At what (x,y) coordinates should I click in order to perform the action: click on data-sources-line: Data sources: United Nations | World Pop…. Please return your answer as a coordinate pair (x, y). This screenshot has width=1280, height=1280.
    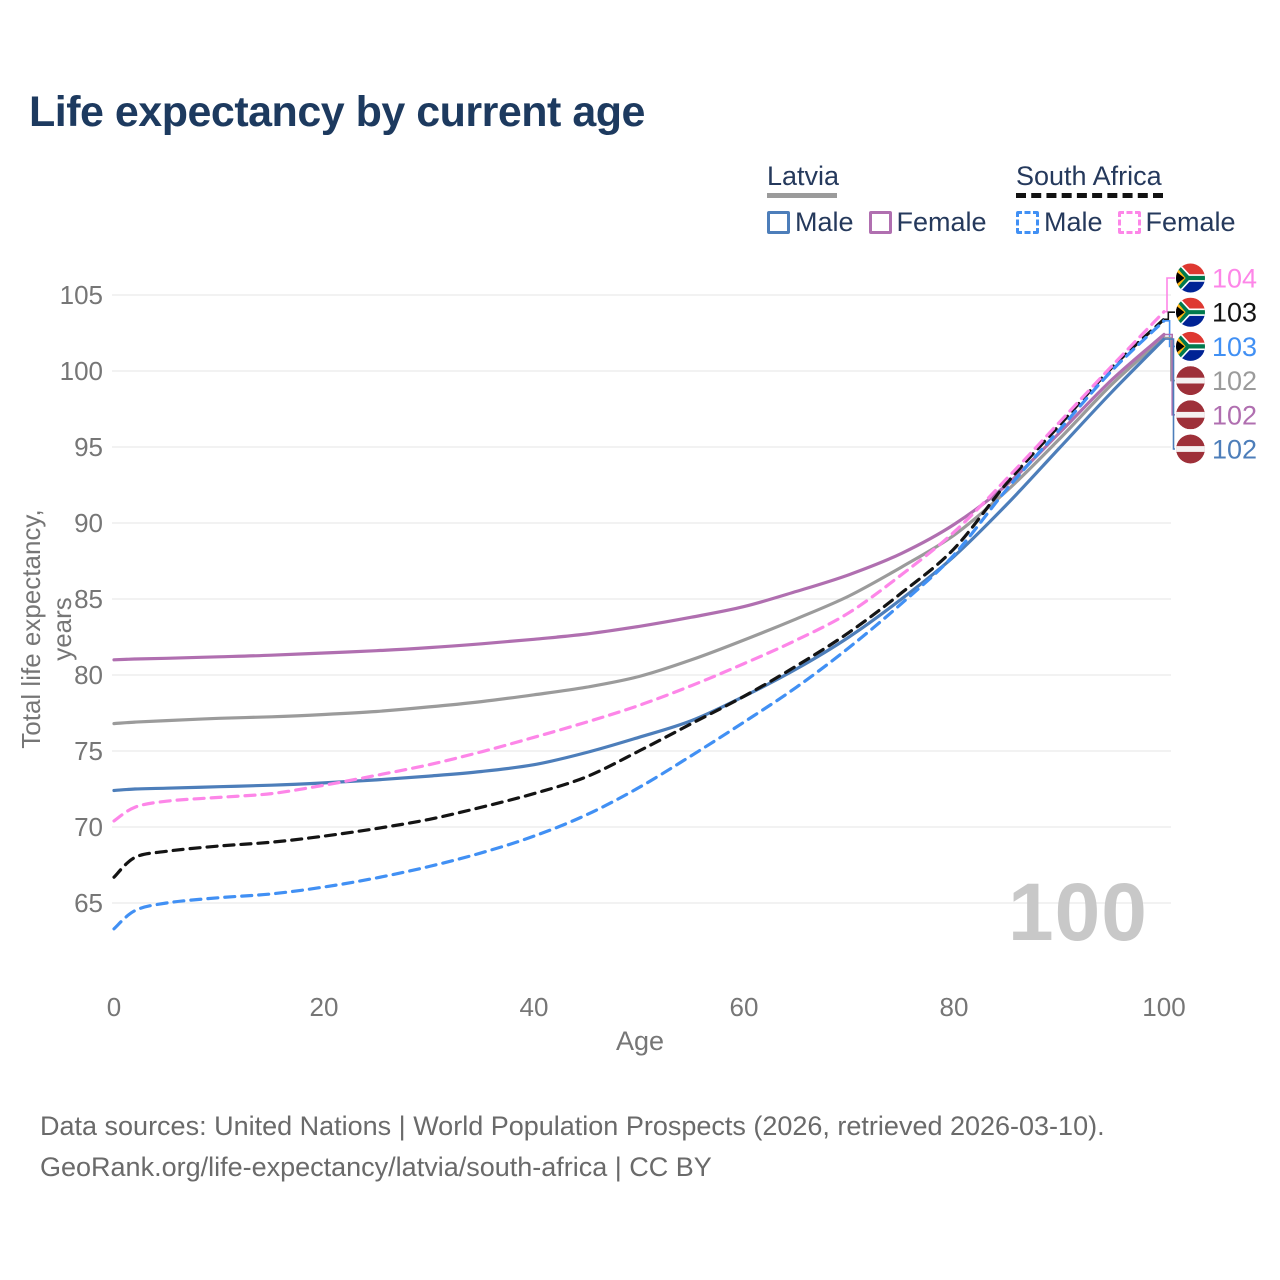
    Looking at the image, I should click on (572, 1126).